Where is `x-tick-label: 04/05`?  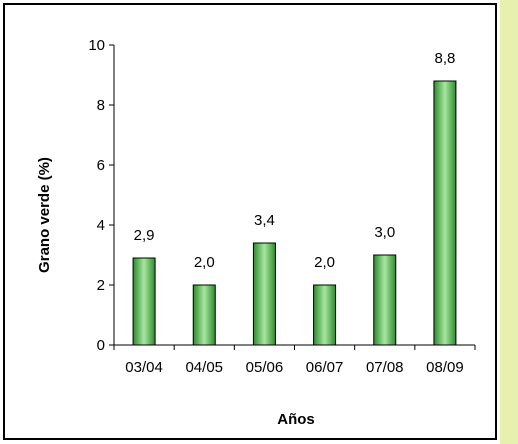
x-tick-label: 04/05 is located at coordinates (204, 367).